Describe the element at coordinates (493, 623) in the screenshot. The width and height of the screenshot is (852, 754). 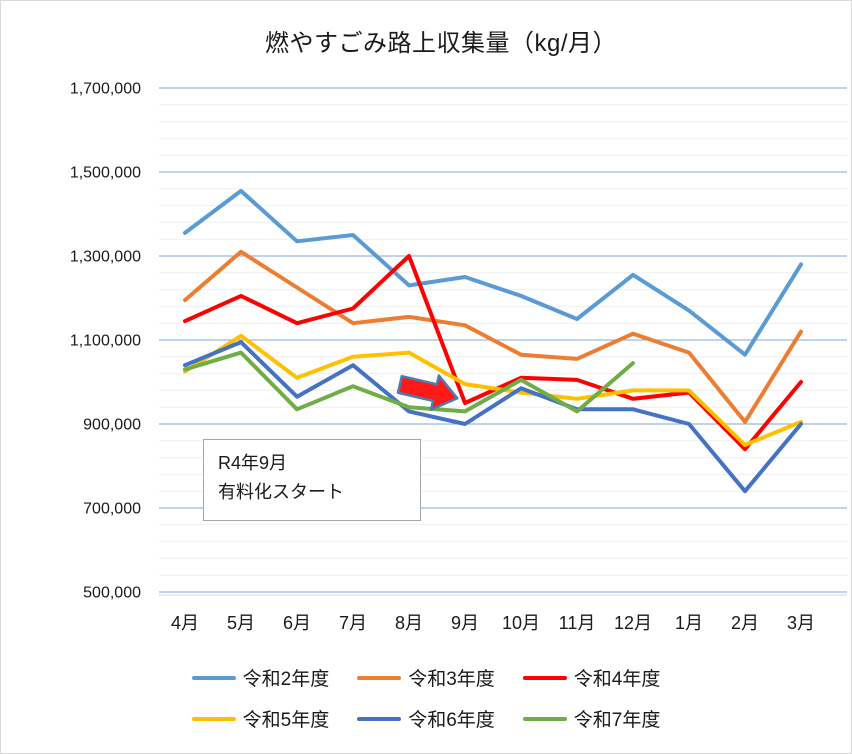
I see `x-axis-tick-labels: 4月 5月 6月 7月 8月 9月 10月 11月 12月 1月 2月 3月` at that location.